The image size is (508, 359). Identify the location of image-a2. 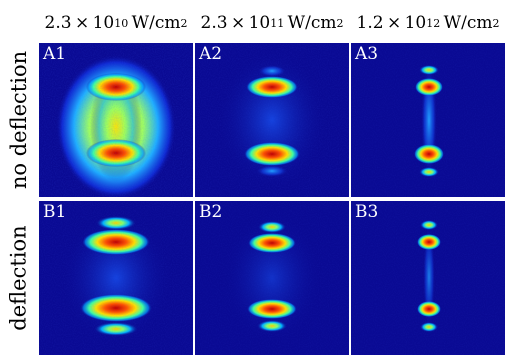
(272, 120).